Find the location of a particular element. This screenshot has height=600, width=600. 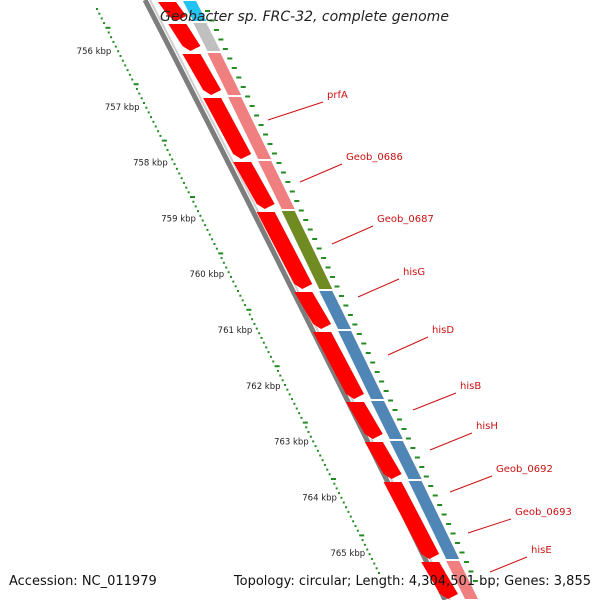

scale-label: 758 kbp is located at coordinates (150, 164).